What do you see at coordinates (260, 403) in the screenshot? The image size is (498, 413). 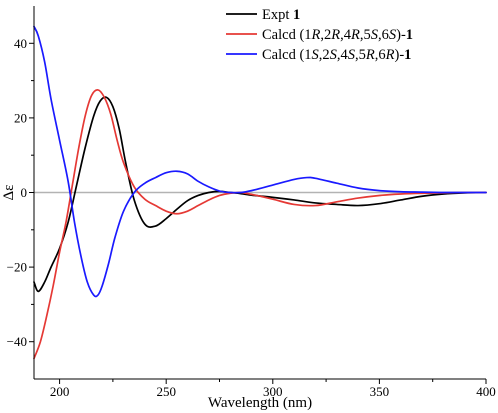 I see `x-axis-title: Wavelength (nm)` at bounding box center [260, 403].